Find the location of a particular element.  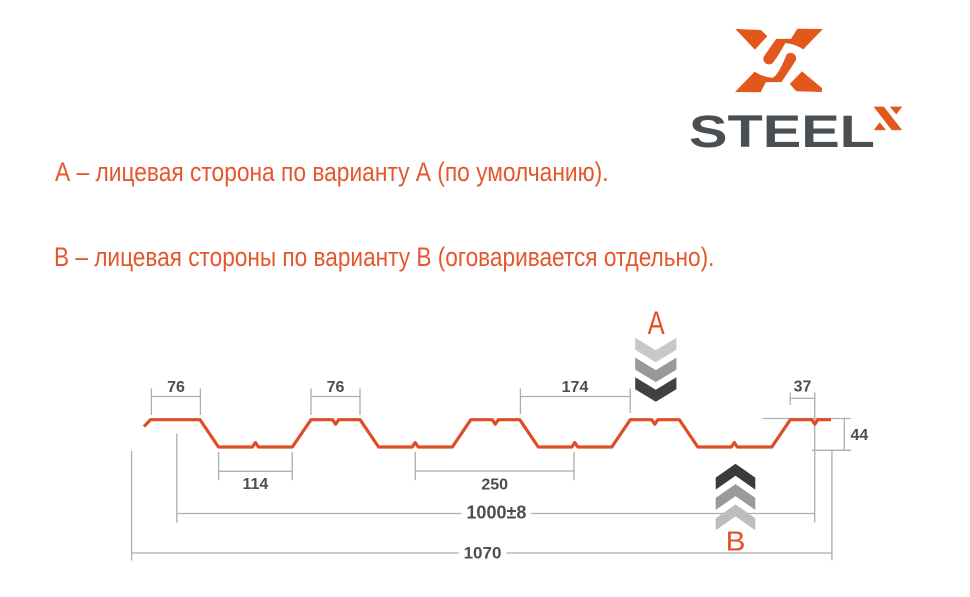

svg-text: A is located at coordinates (657, 324).